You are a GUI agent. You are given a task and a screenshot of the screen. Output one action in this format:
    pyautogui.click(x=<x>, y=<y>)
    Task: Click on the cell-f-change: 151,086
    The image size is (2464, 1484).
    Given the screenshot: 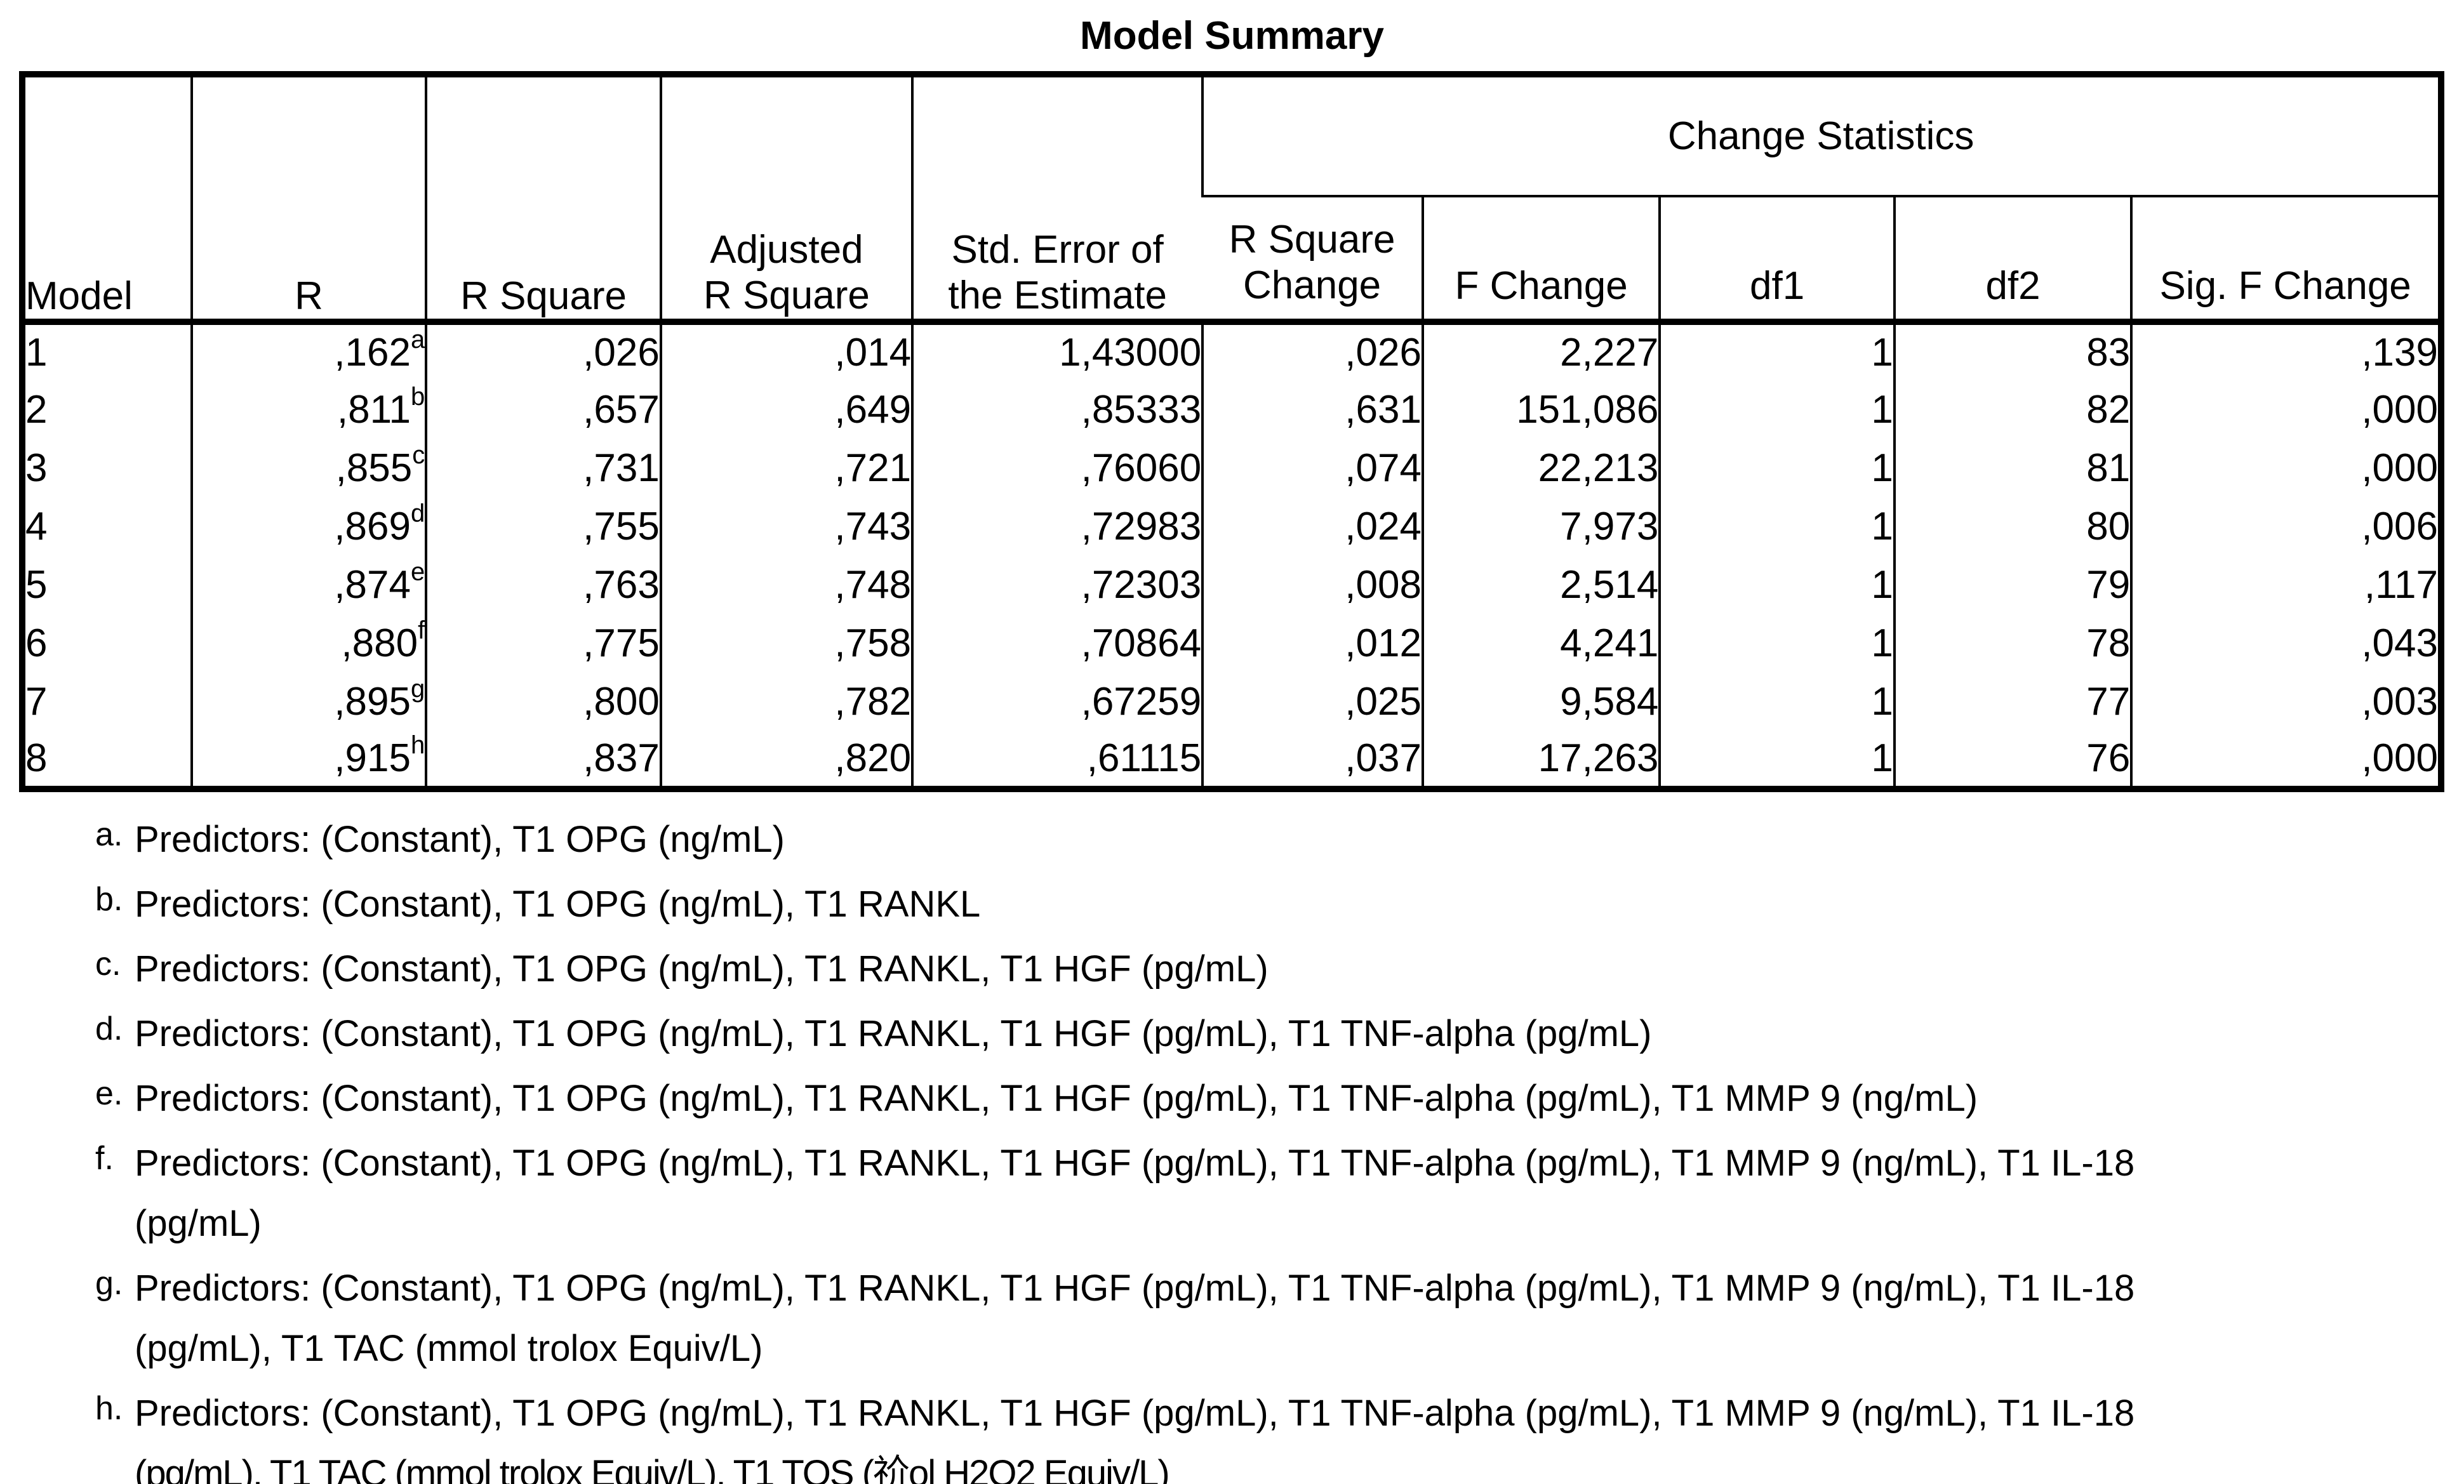 What is the action you would take?
    pyautogui.click(x=1540, y=409)
    